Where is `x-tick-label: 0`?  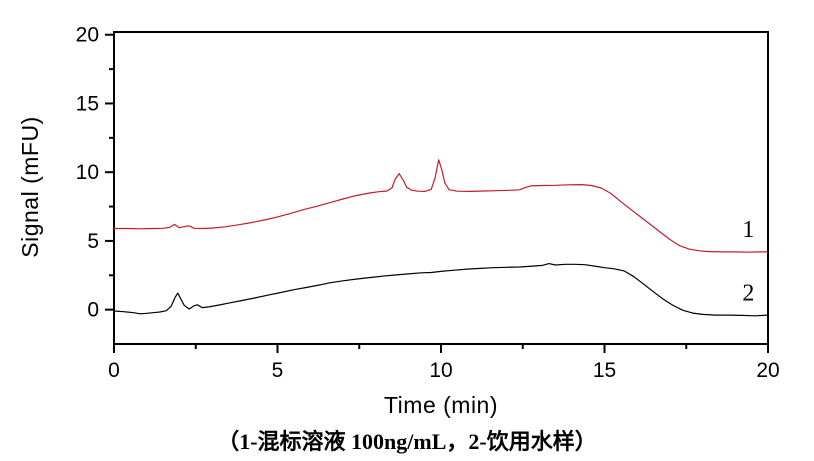 x-tick-label: 0 is located at coordinates (114, 370).